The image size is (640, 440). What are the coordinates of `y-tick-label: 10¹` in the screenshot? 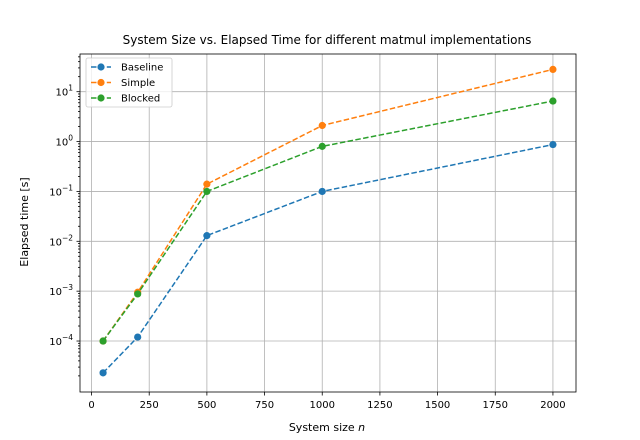 It's located at (64, 91).